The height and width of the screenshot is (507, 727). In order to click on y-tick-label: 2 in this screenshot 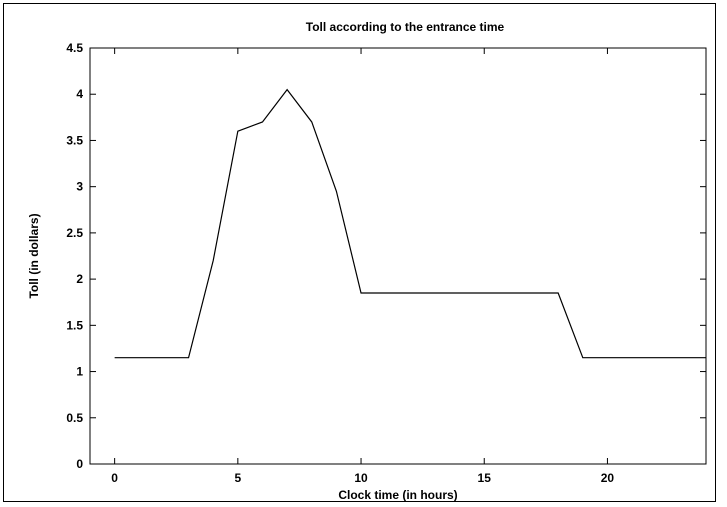, I will do `click(79, 279)`.